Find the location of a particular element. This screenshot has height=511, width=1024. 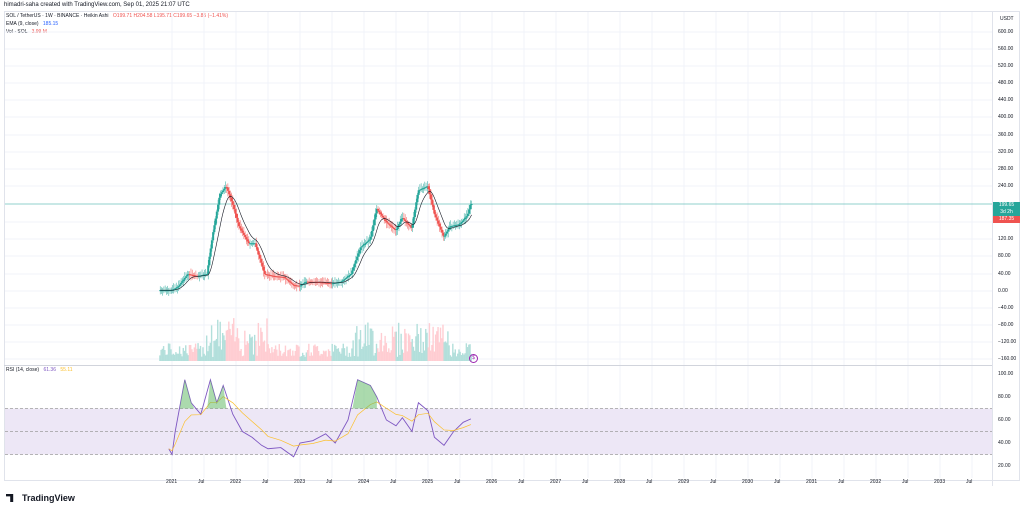

price-axis is located at coordinates (1006, 248).